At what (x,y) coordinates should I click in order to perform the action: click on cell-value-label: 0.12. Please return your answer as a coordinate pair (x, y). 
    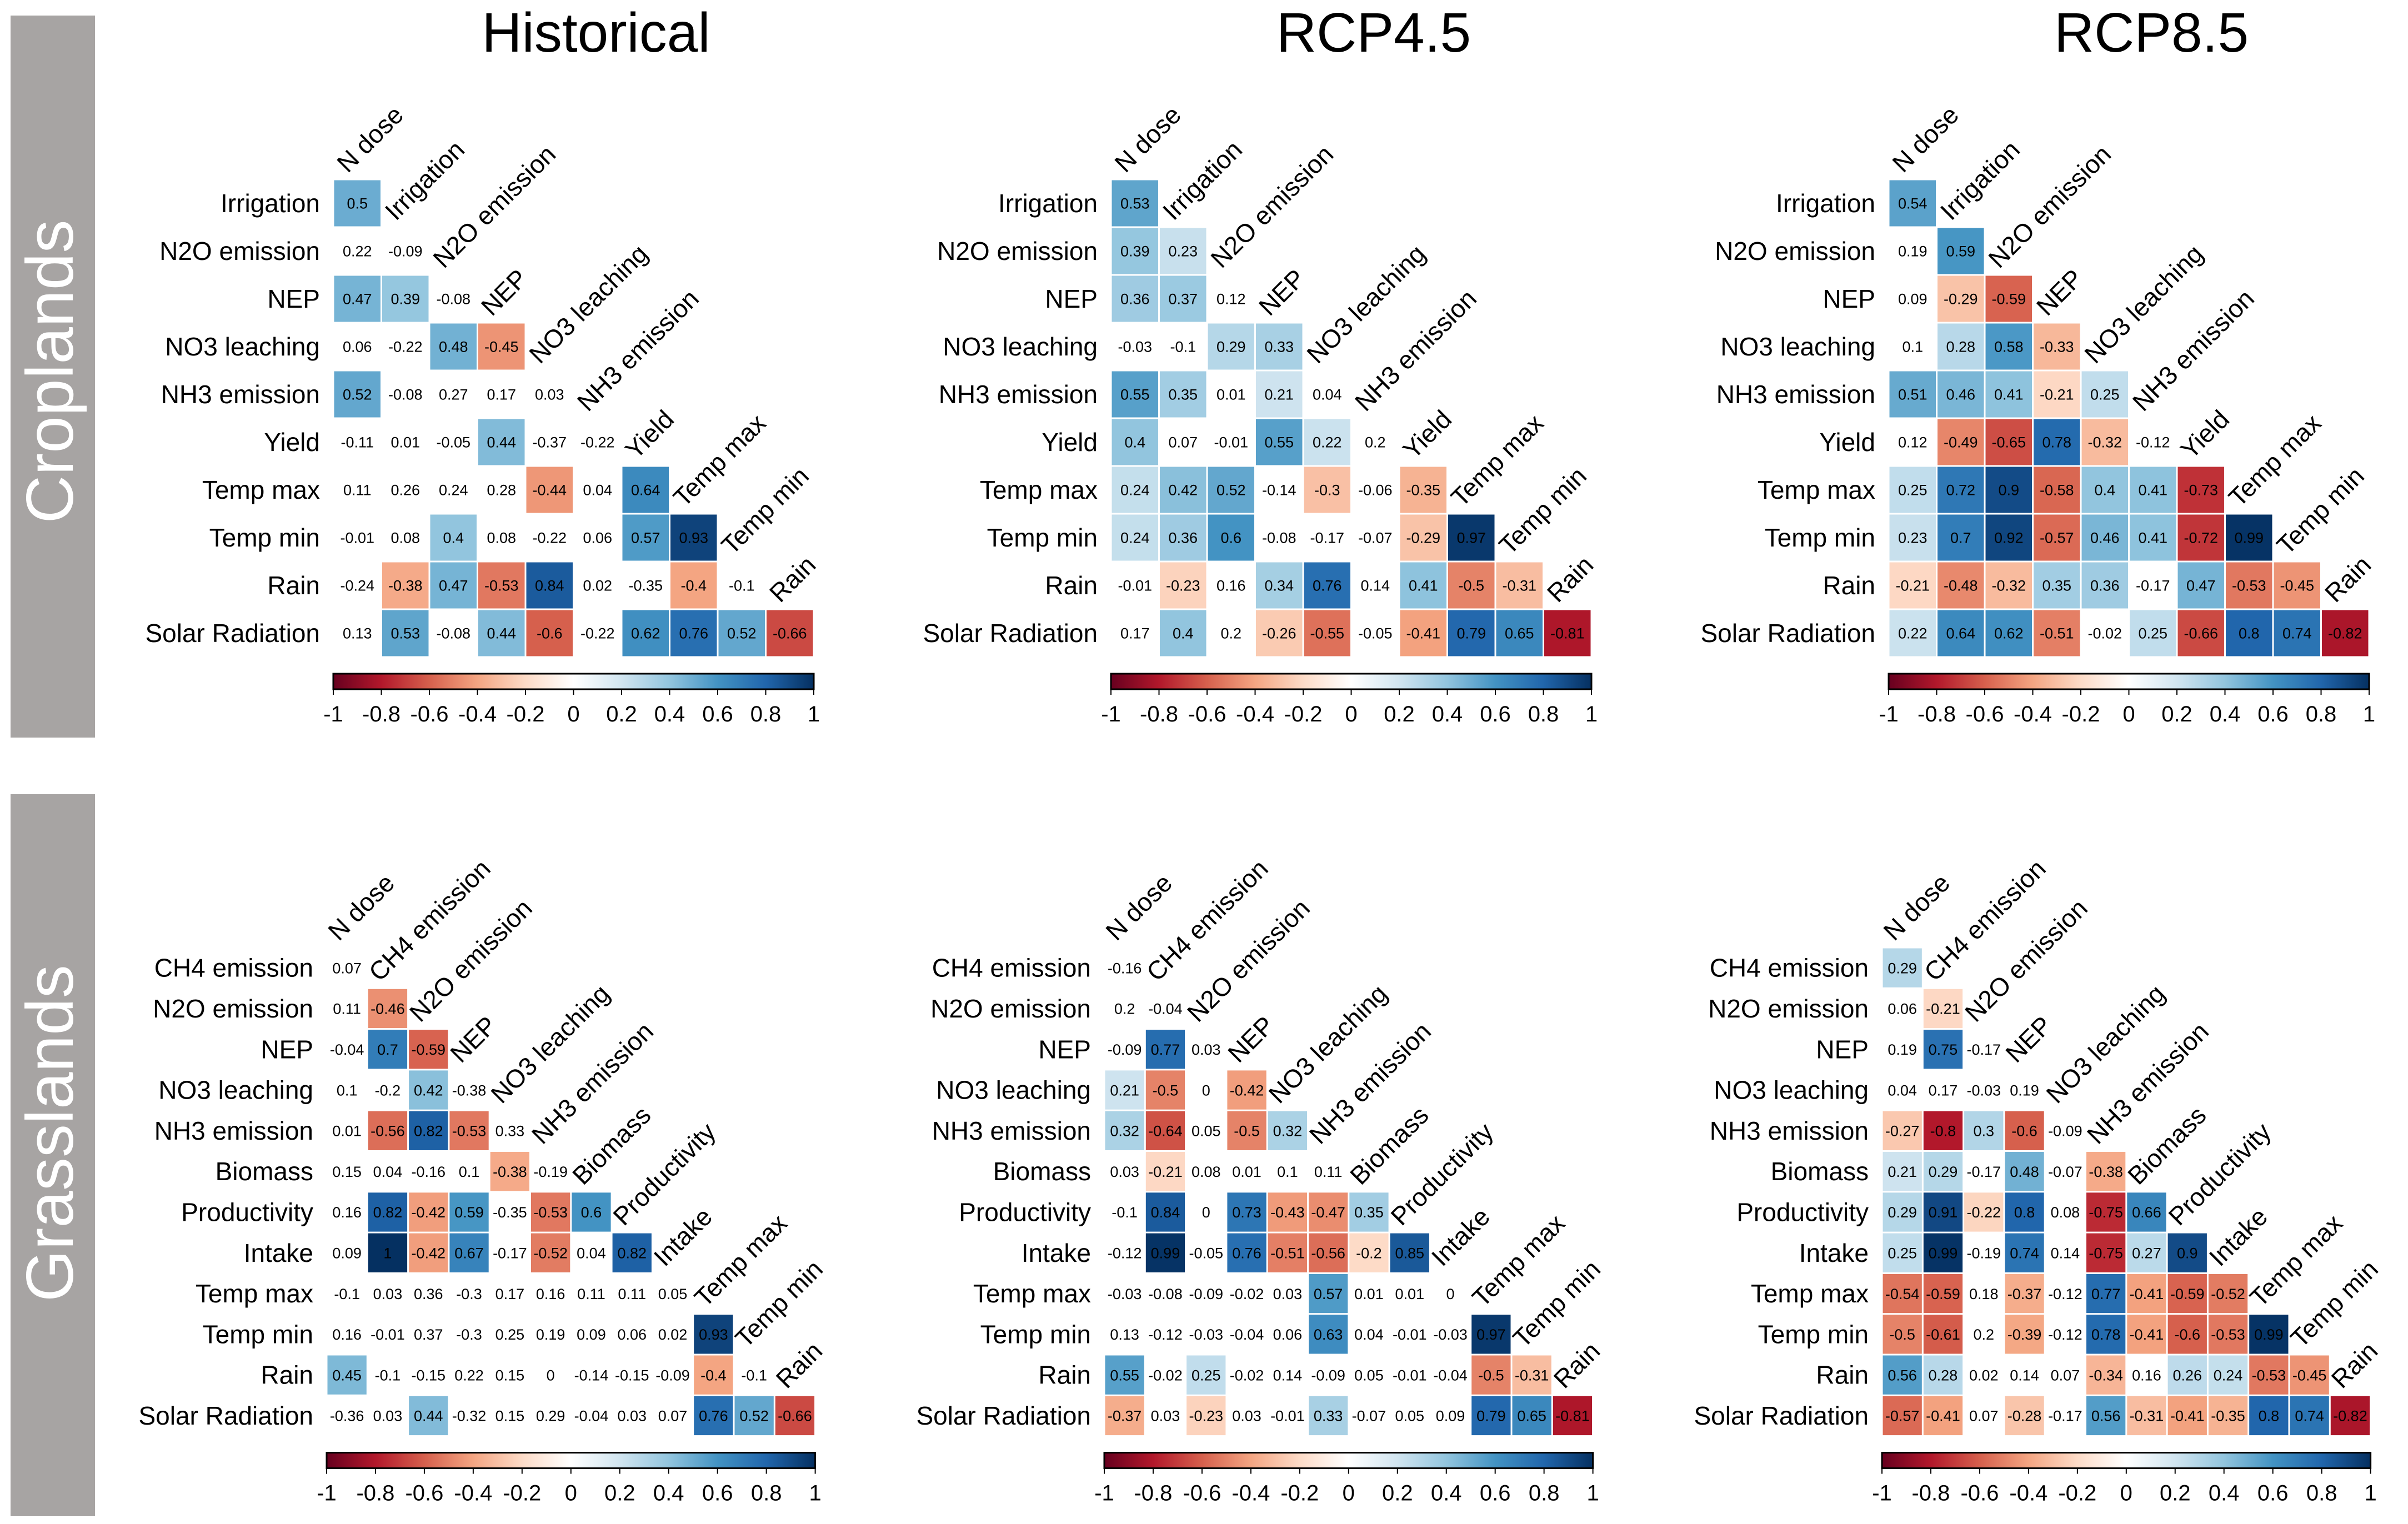
    Looking at the image, I should click on (1231, 299).